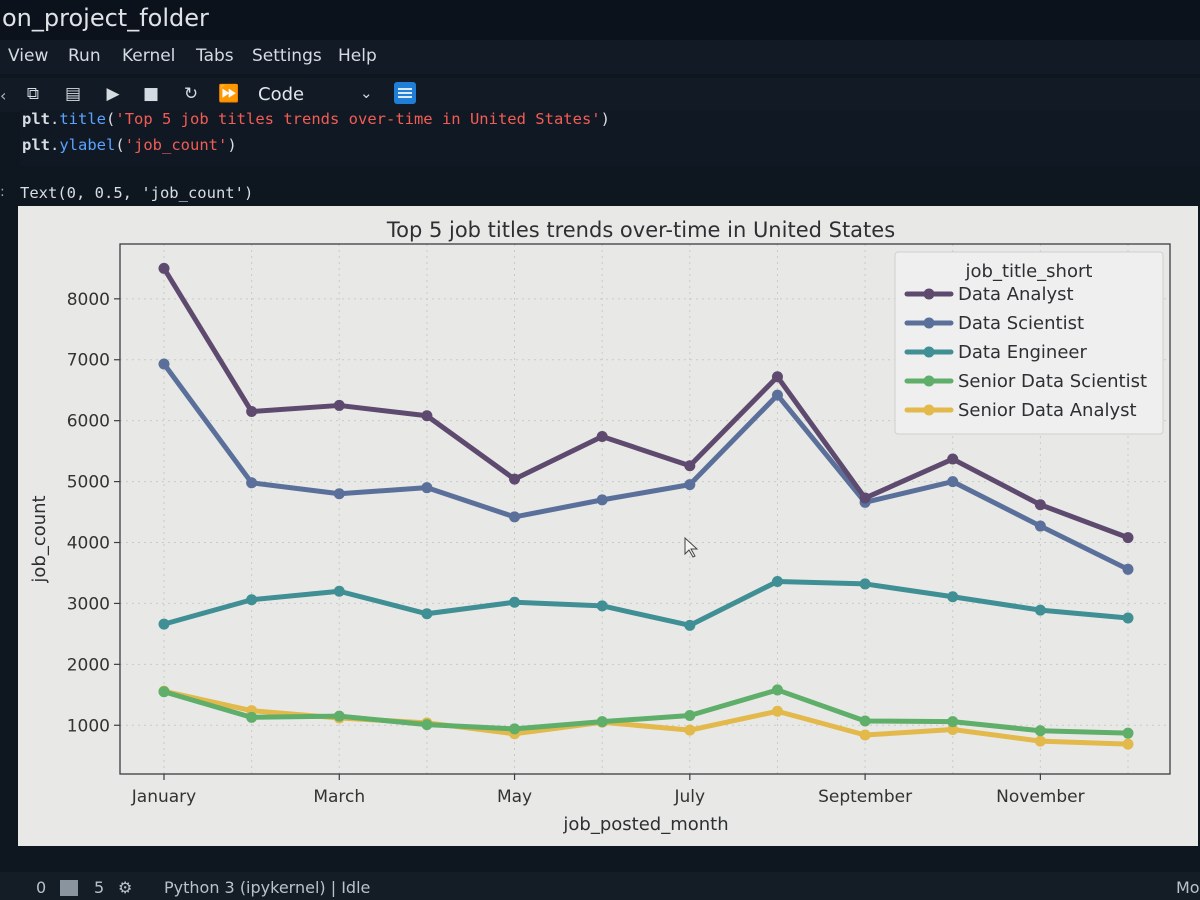 This screenshot has height=900, width=1200. What do you see at coordinates (151, 94) in the screenshot?
I see `stop-icon: ■` at bounding box center [151, 94].